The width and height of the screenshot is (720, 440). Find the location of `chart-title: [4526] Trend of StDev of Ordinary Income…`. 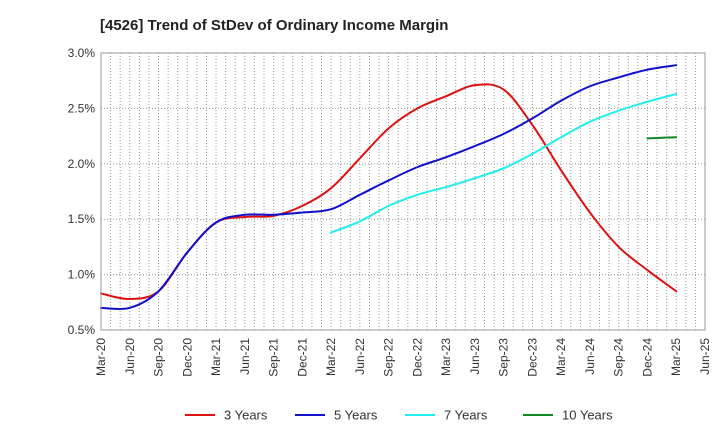

chart-title: [4526] Trend of StDev of Ordinary Income… is located at coordinates (274, 25).